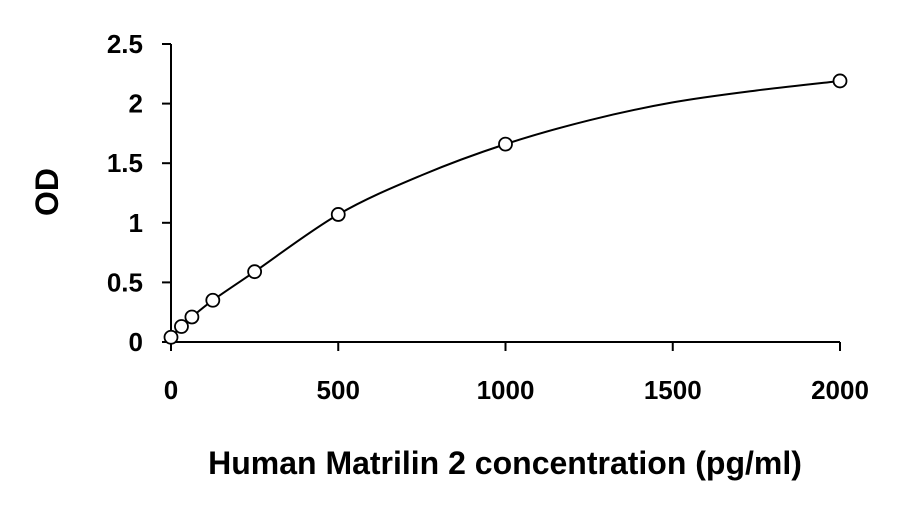  I want to click on x-tick-label: 0, so click(171, 390).